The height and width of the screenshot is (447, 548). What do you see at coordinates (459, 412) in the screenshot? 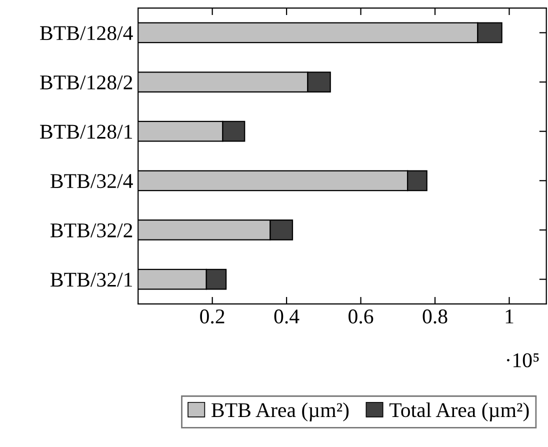
I see `legend-label: Total Area (µm²)` at bounding box center [459, 412].